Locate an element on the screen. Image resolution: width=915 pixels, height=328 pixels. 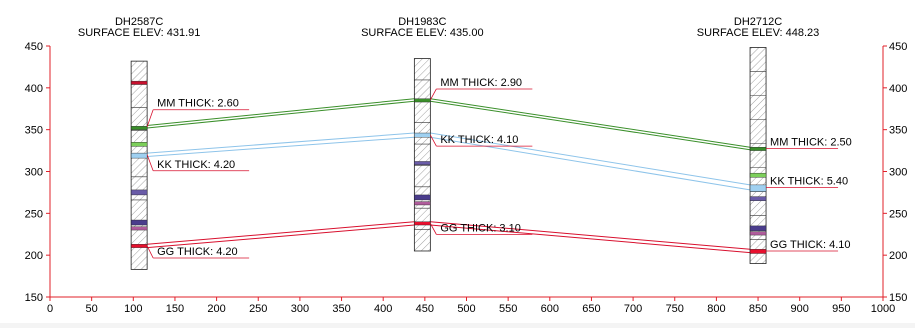
x-tick-label: 650 is located at coordinates (591, 309).